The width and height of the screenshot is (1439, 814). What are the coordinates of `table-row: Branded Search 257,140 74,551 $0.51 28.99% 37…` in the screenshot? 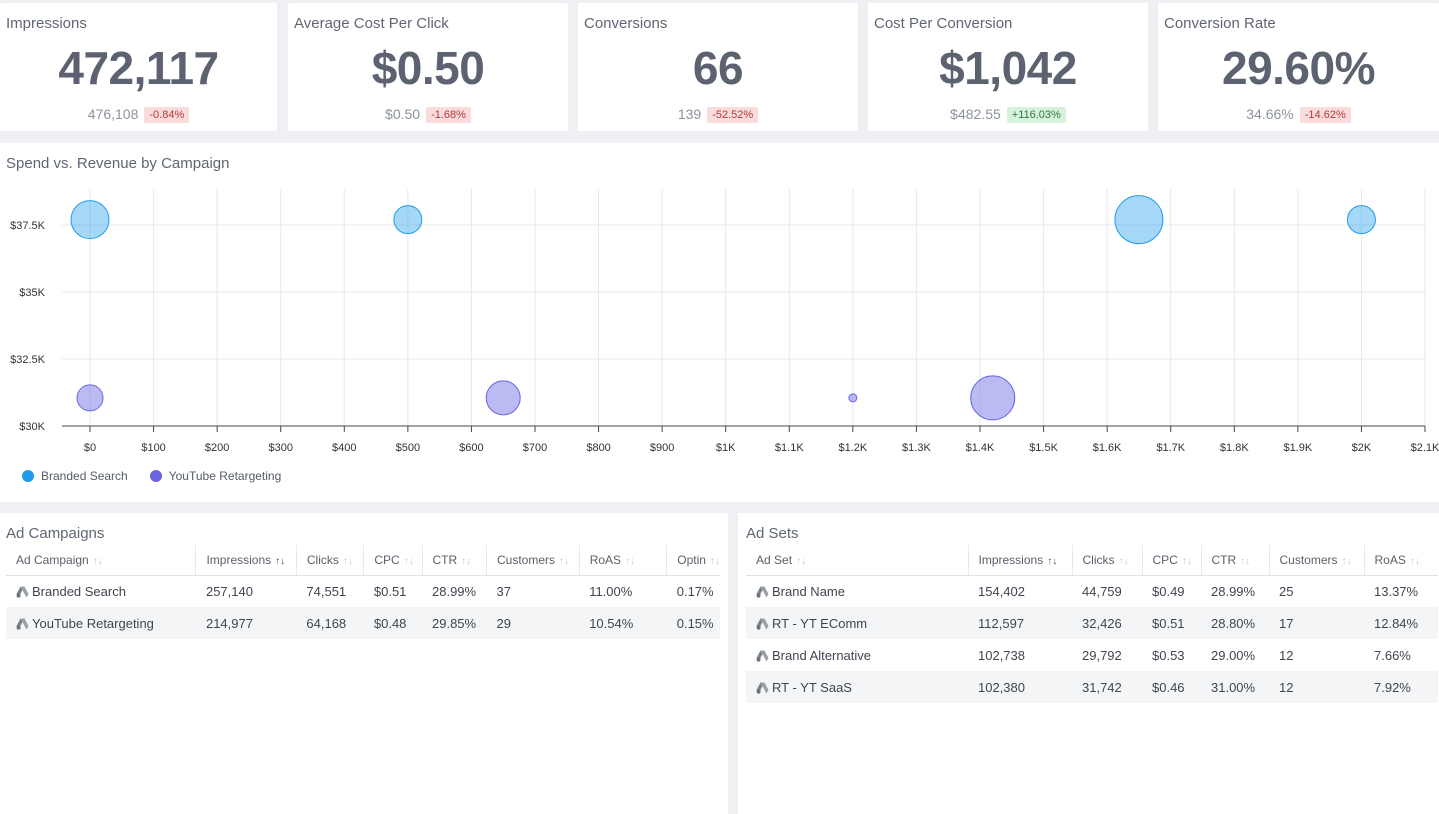 It's located at (363, 591).